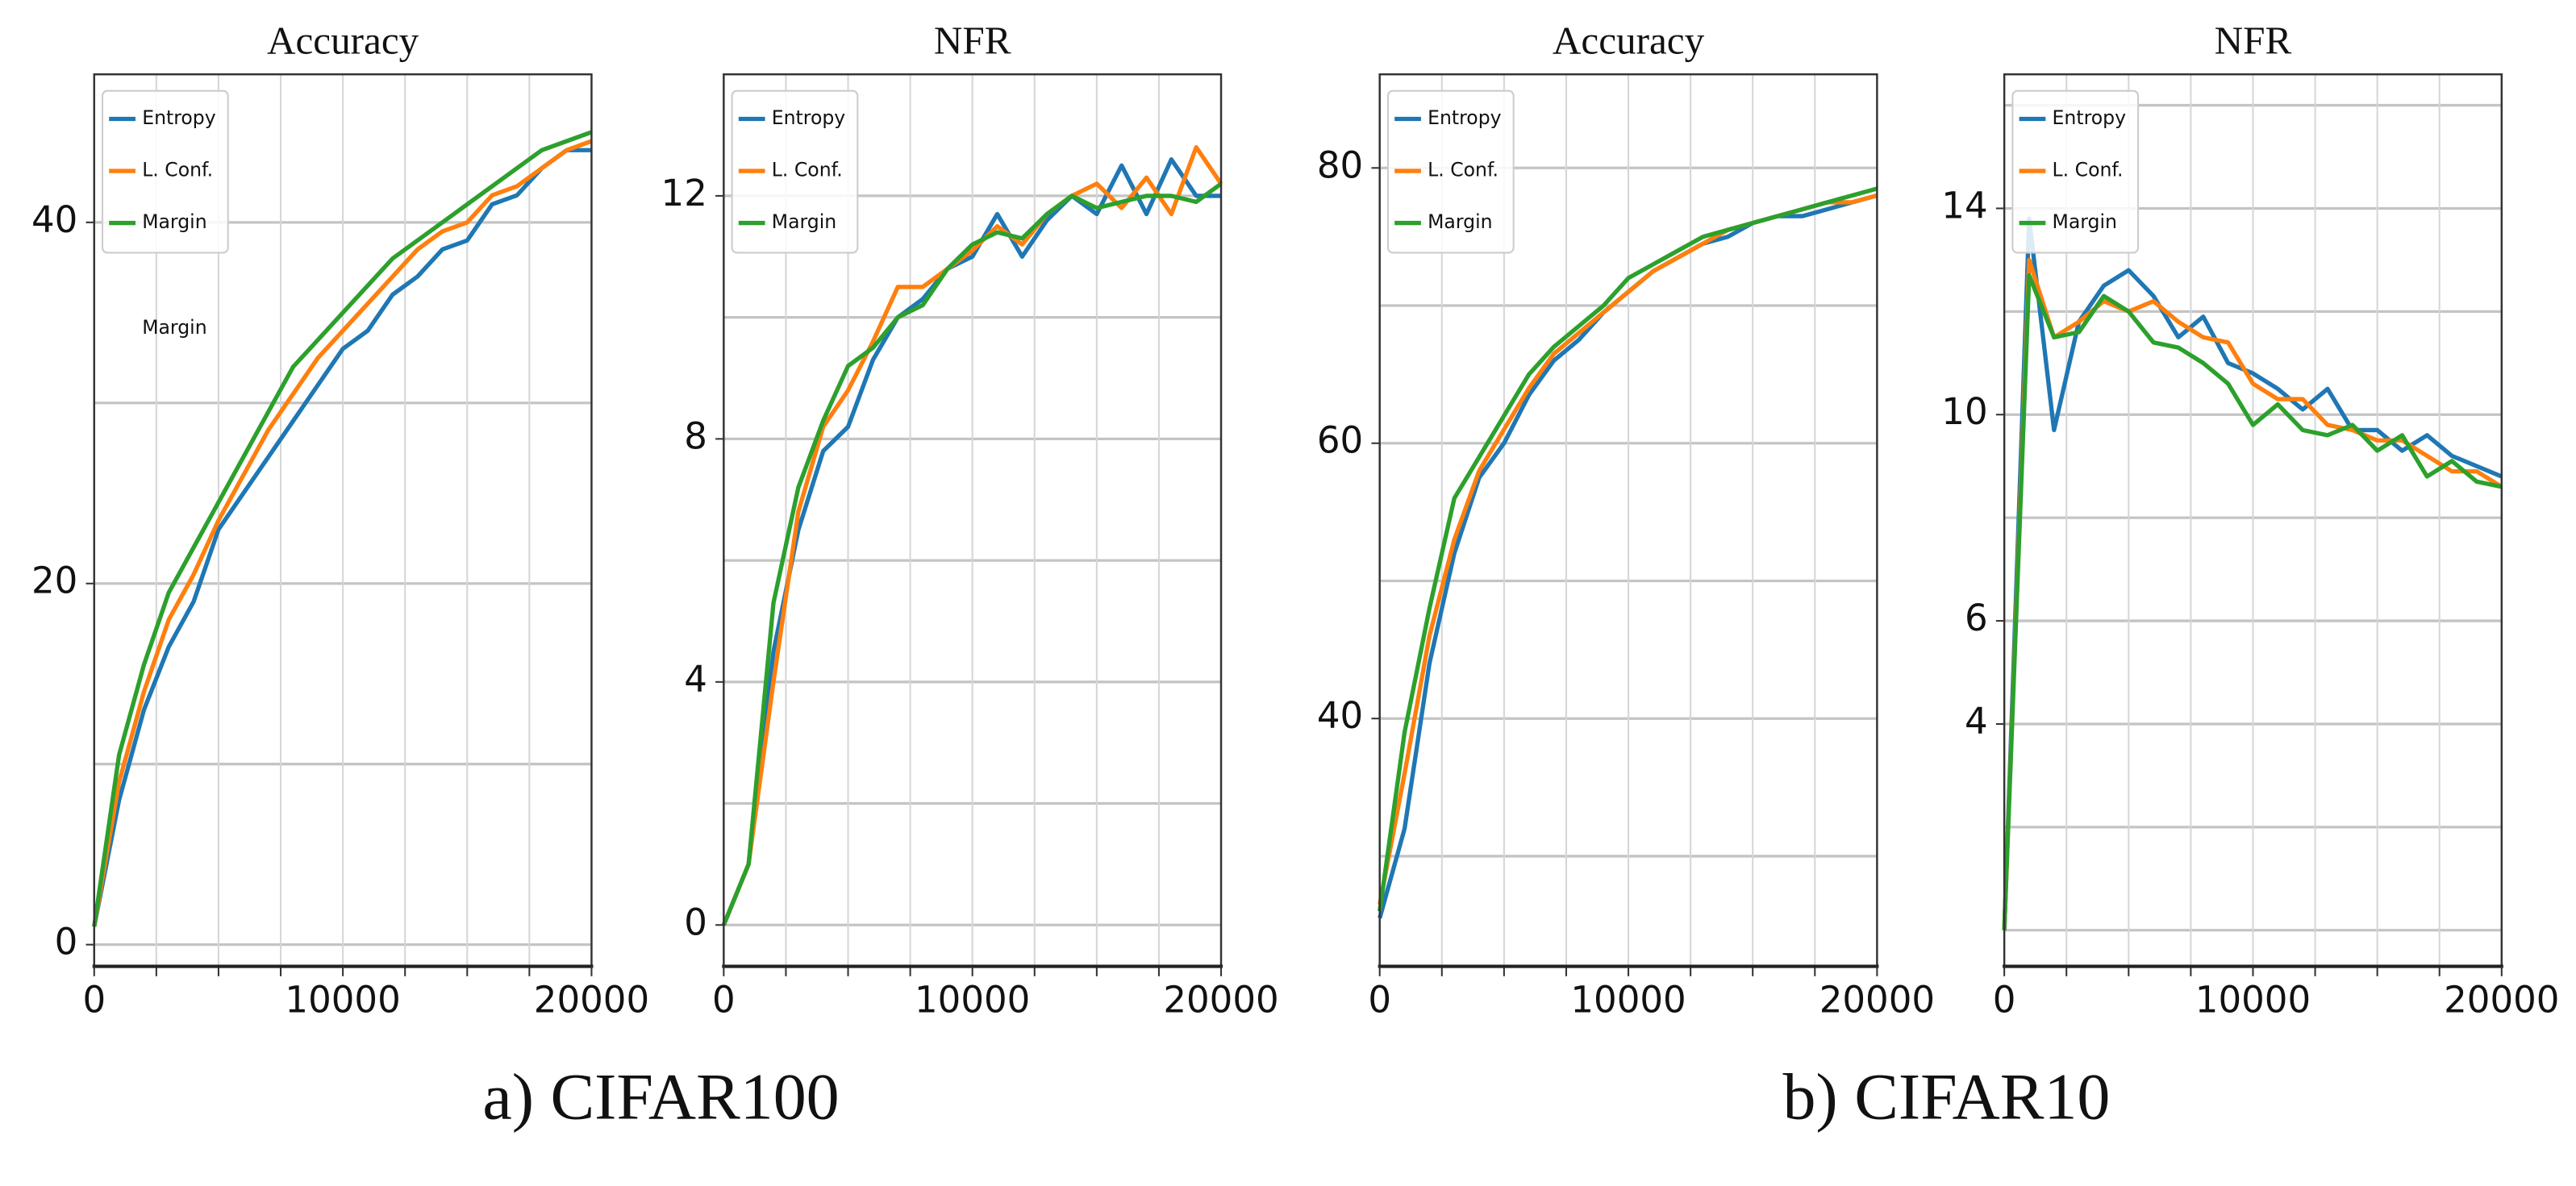  I want to click on y-tick-label: 80, so click(1340, 165).